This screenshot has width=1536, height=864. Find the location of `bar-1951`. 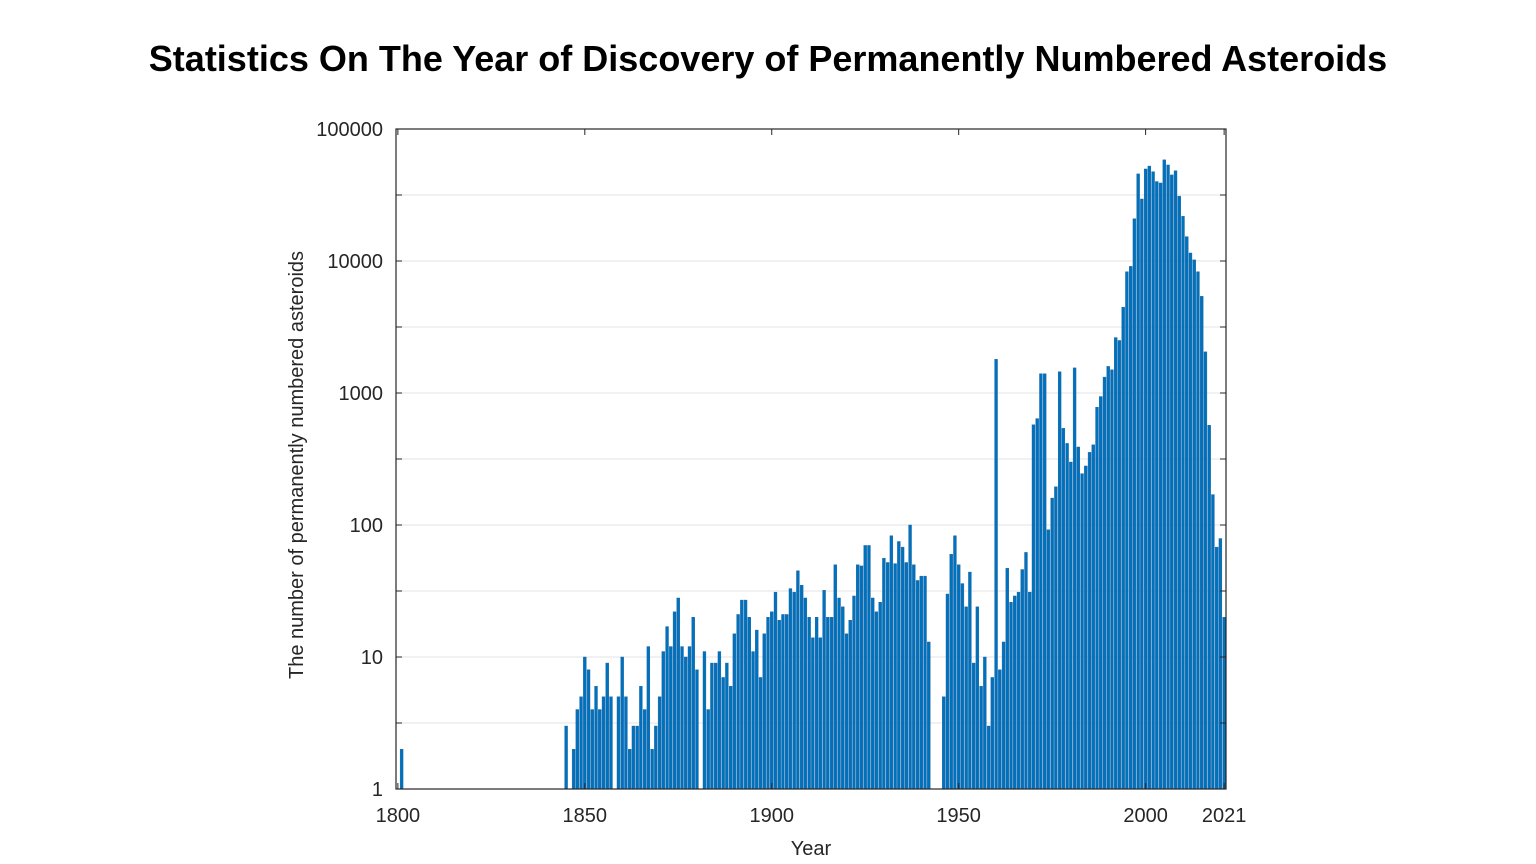

bar-1951 is located at coordinates (962, 686).